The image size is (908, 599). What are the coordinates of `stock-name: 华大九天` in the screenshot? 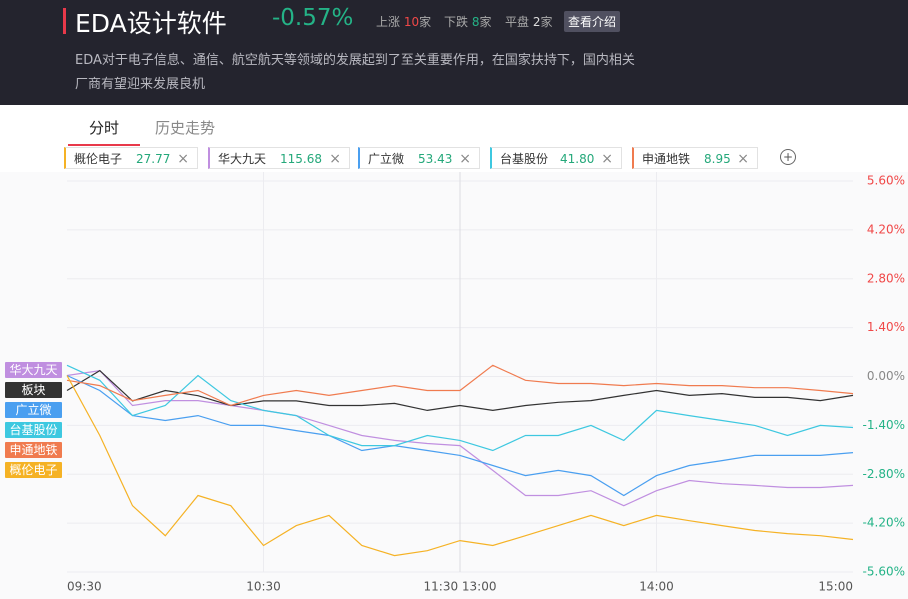 It's located at (242, 159).